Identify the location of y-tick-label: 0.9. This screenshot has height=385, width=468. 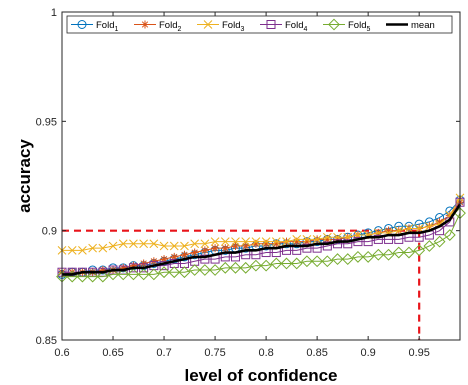
(49, 232).